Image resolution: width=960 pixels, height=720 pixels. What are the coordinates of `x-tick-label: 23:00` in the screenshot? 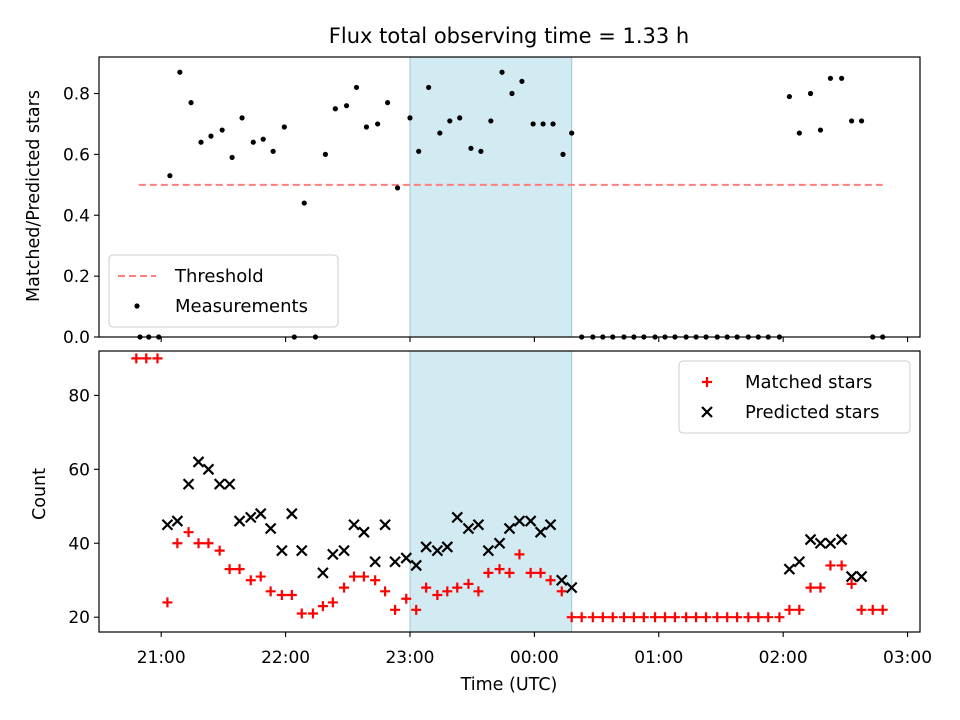 It's located at (409, 658).